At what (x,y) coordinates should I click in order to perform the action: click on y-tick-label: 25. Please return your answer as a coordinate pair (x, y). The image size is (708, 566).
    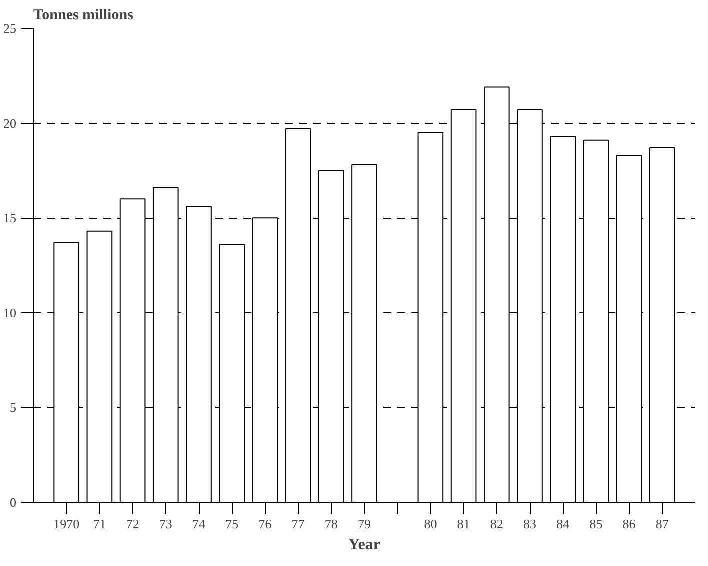
    Looking at the image, I should click on (10, 28).